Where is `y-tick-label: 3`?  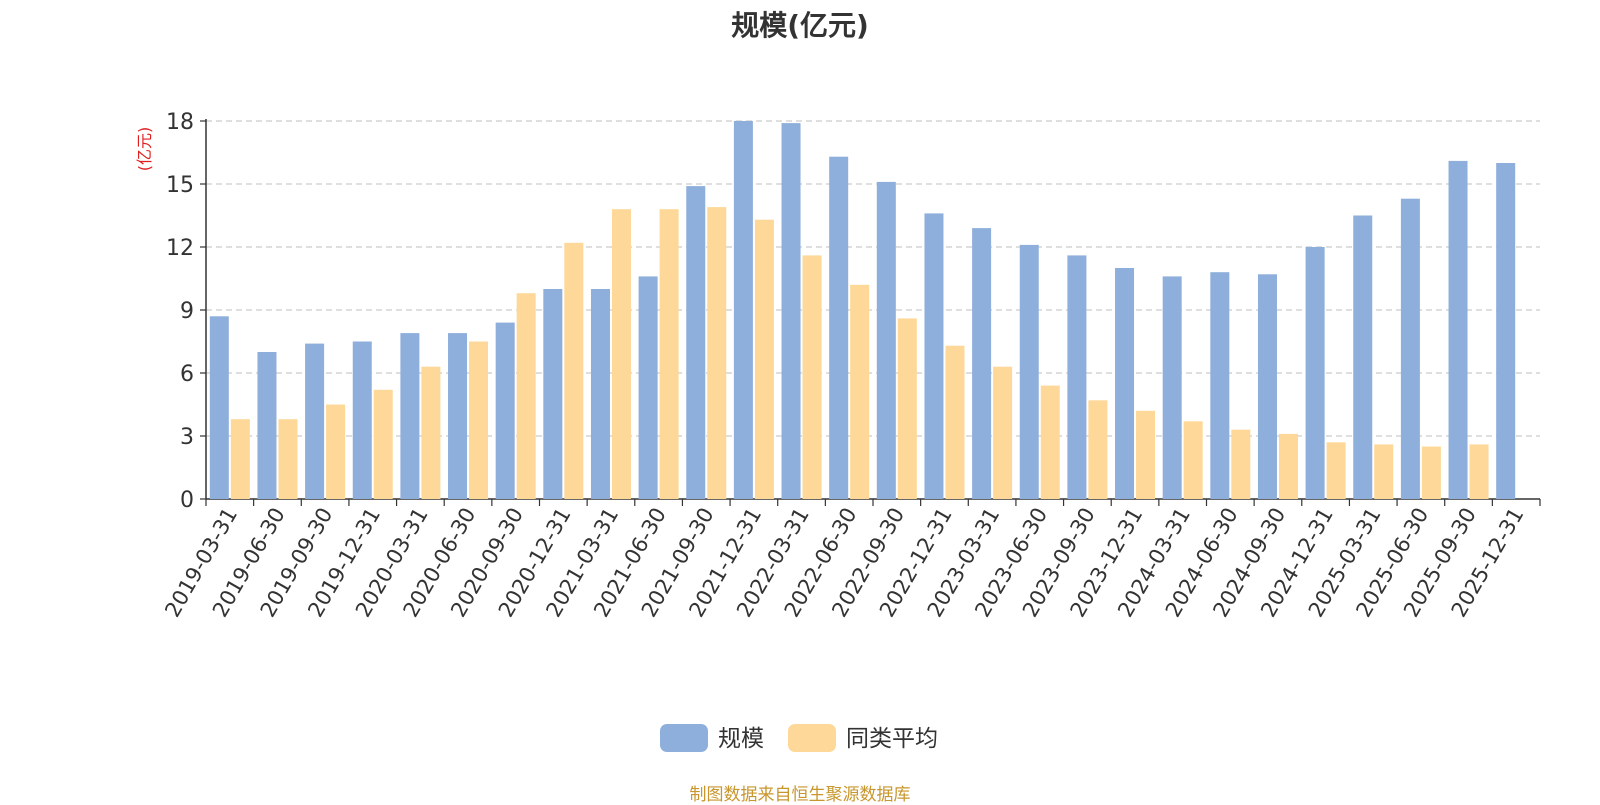
y-tick-label: 3 is located at coordinates (187, 437).